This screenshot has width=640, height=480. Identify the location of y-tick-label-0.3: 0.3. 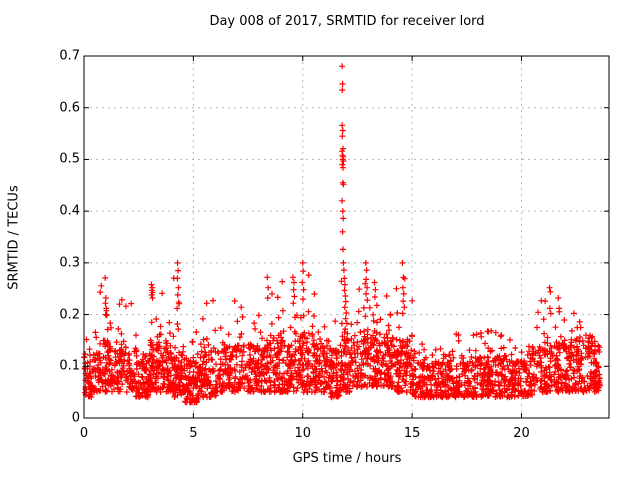
(69, 263).